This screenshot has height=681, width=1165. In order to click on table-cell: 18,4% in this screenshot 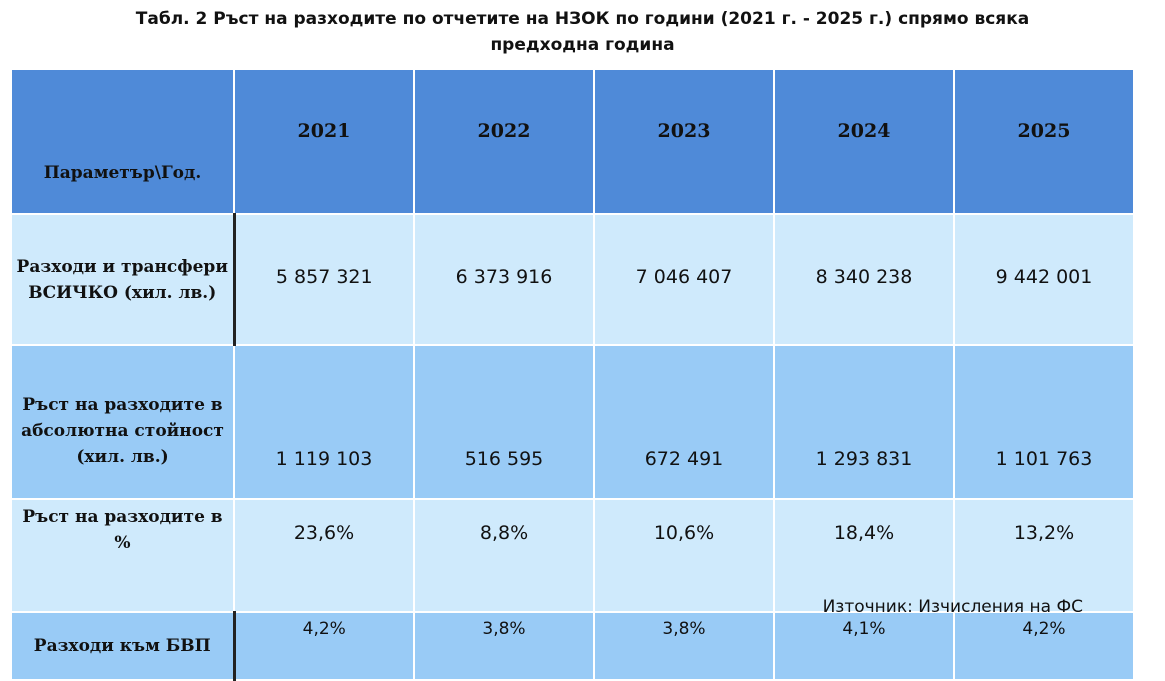, I will do `click(864, 555)`.